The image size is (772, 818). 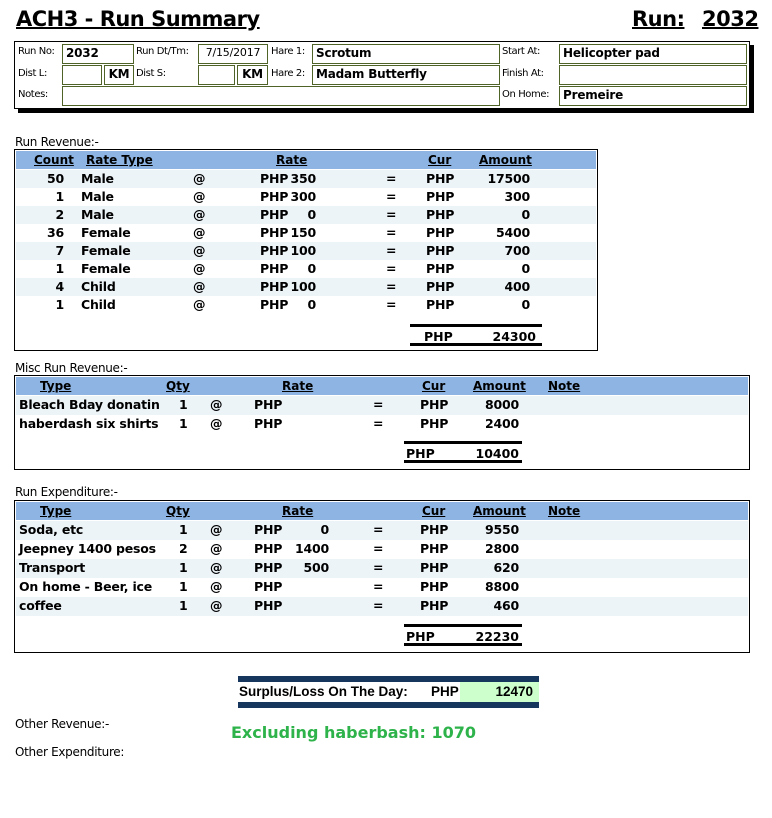 I want to click on notes-label: Notes:, so click(x=33, y=94).